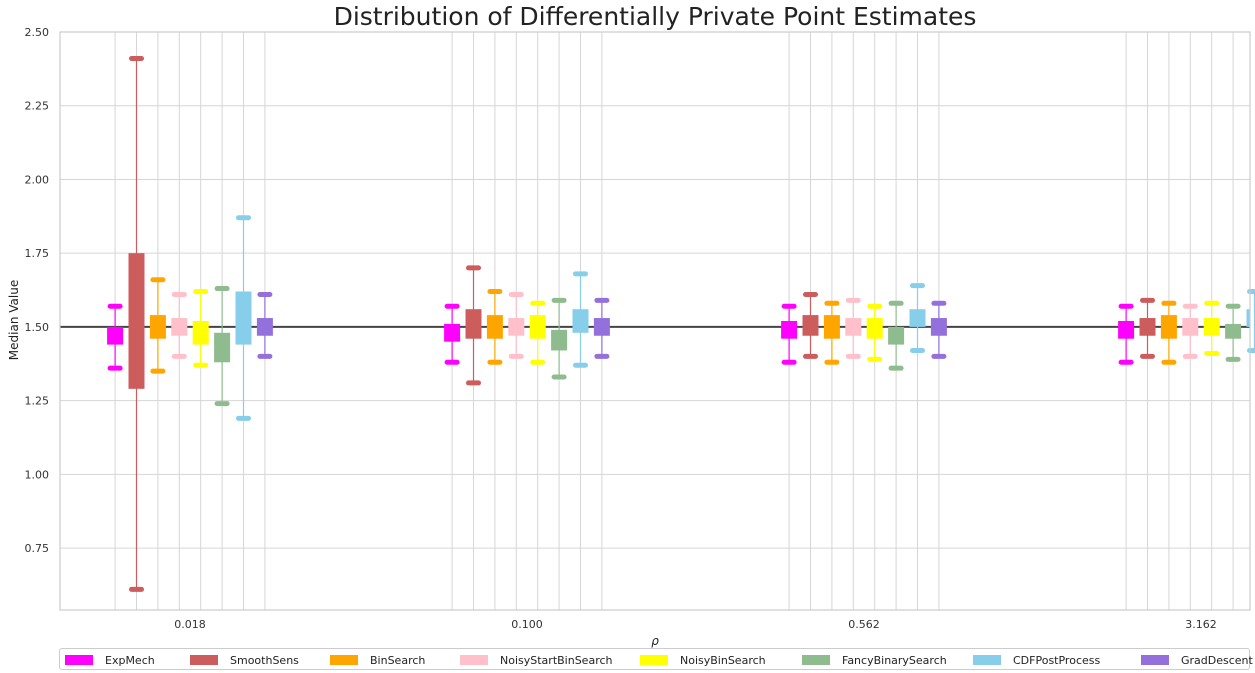 The height and width of the screenshot is (673, 1255). What do you see at coordinates (37, 401) in the screenshot?
I see `y-tick-label: 1.25` at bounding box center [37, 401].